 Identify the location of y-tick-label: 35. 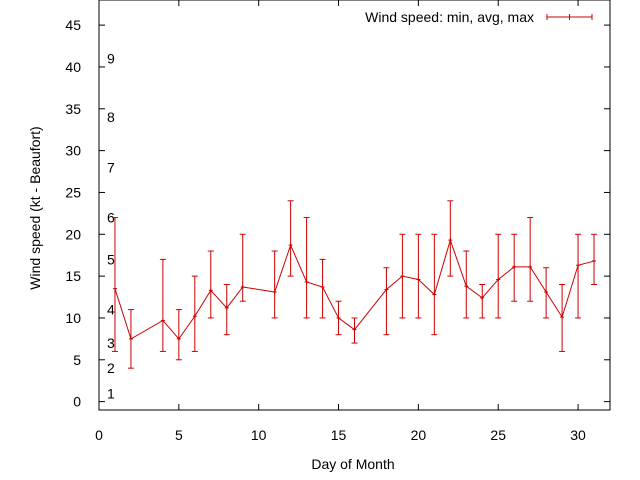
(73, 109).